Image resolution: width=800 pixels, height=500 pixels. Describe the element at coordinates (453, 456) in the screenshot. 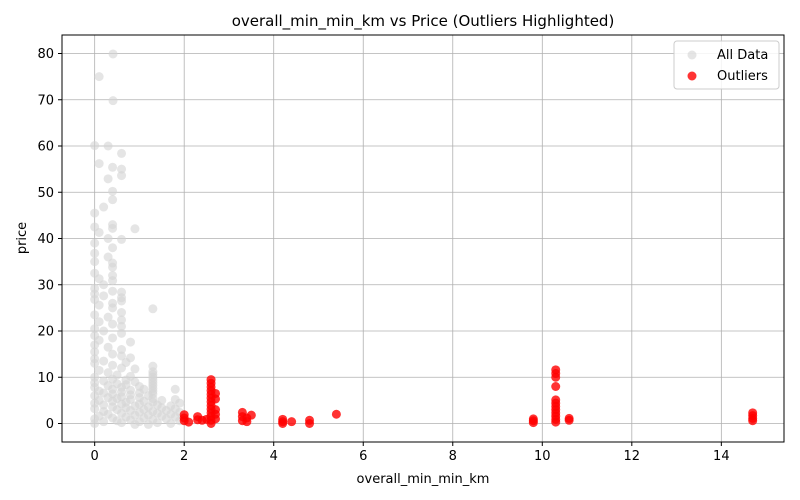

I see `x-tick-label: 8` at that location.